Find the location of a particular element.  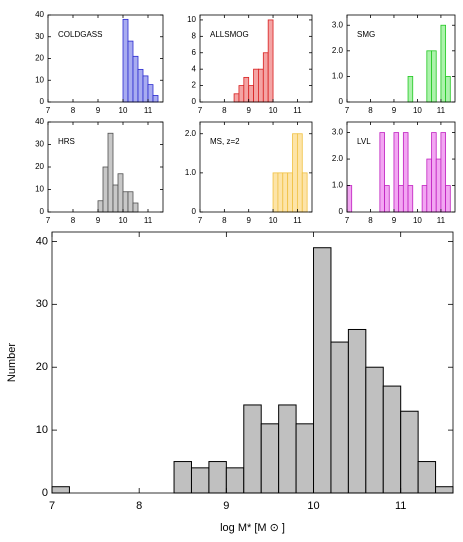

panel: 7 8 9 10 11 0 10 20 30 40 COLDGASS is located at coordinates (99, 62).